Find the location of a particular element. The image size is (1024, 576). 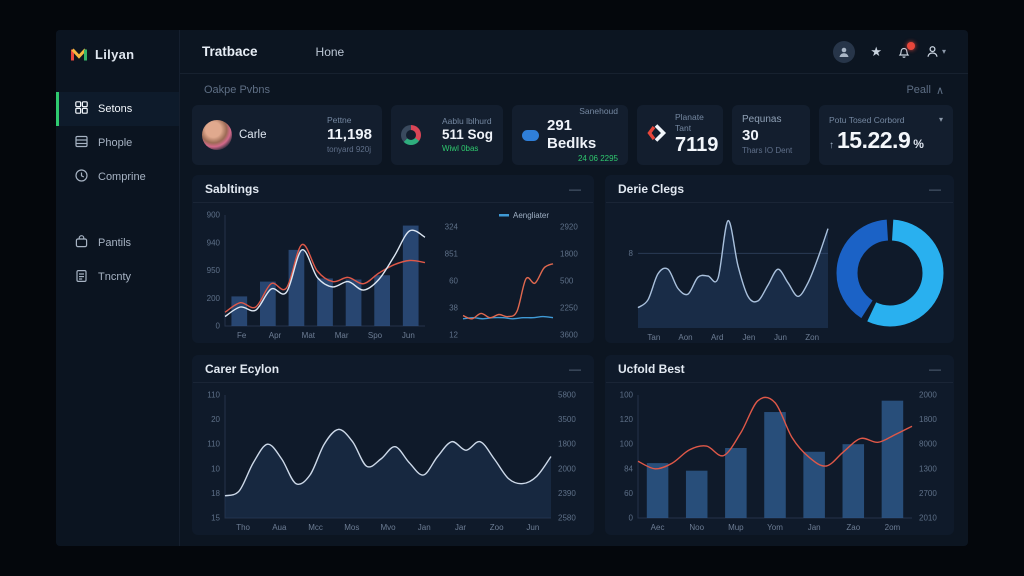

stat-value: 291 Bedlks is located at coordinates (572, 134).